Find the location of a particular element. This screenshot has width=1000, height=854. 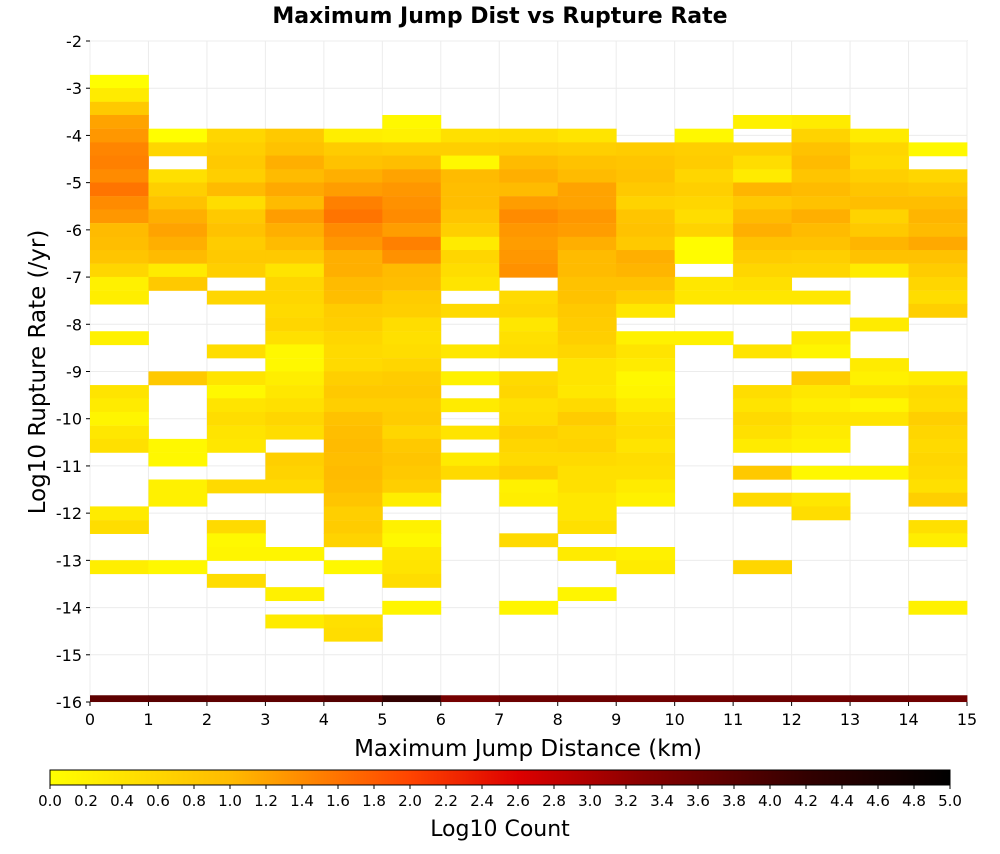

y-tick-label: -9 is located at coordinates (74, 372).